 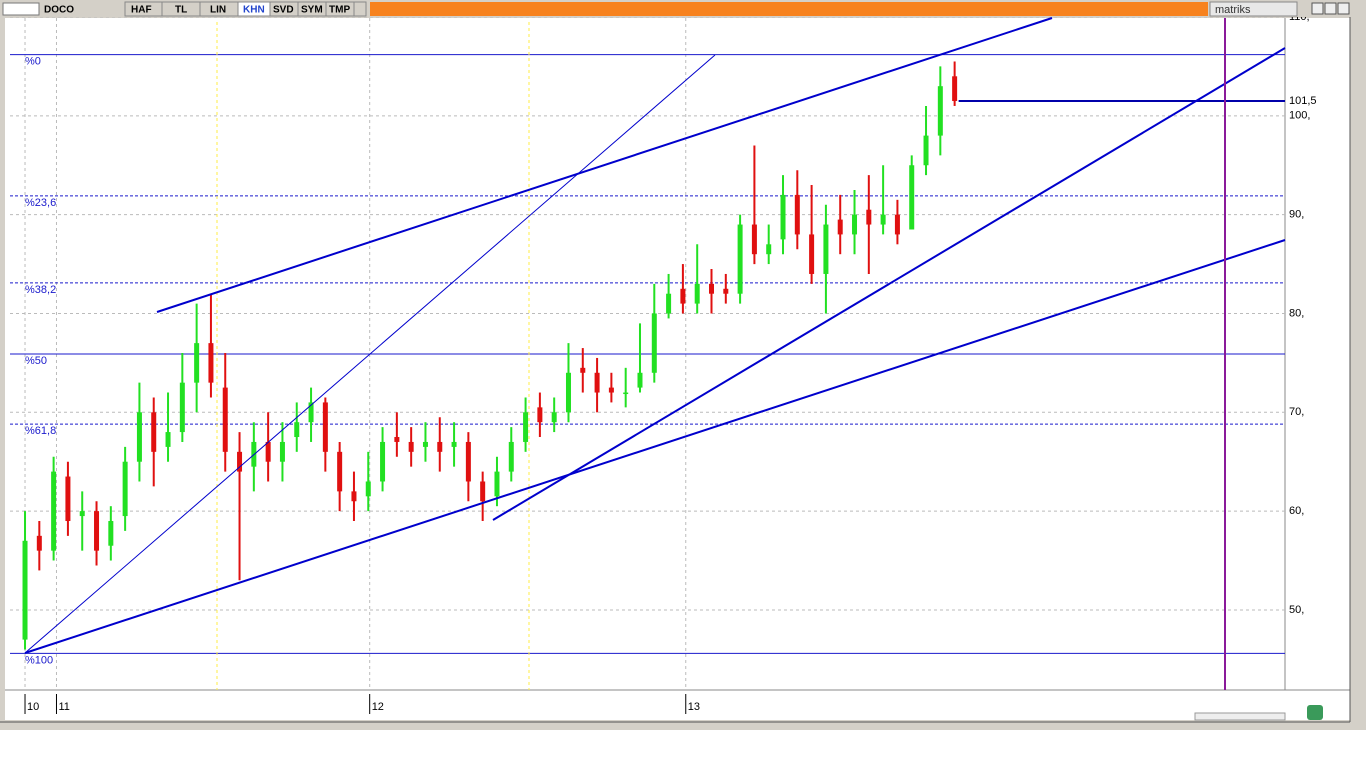 I want to click on toolbar-button: DOCO, so click(x=59, y=10).